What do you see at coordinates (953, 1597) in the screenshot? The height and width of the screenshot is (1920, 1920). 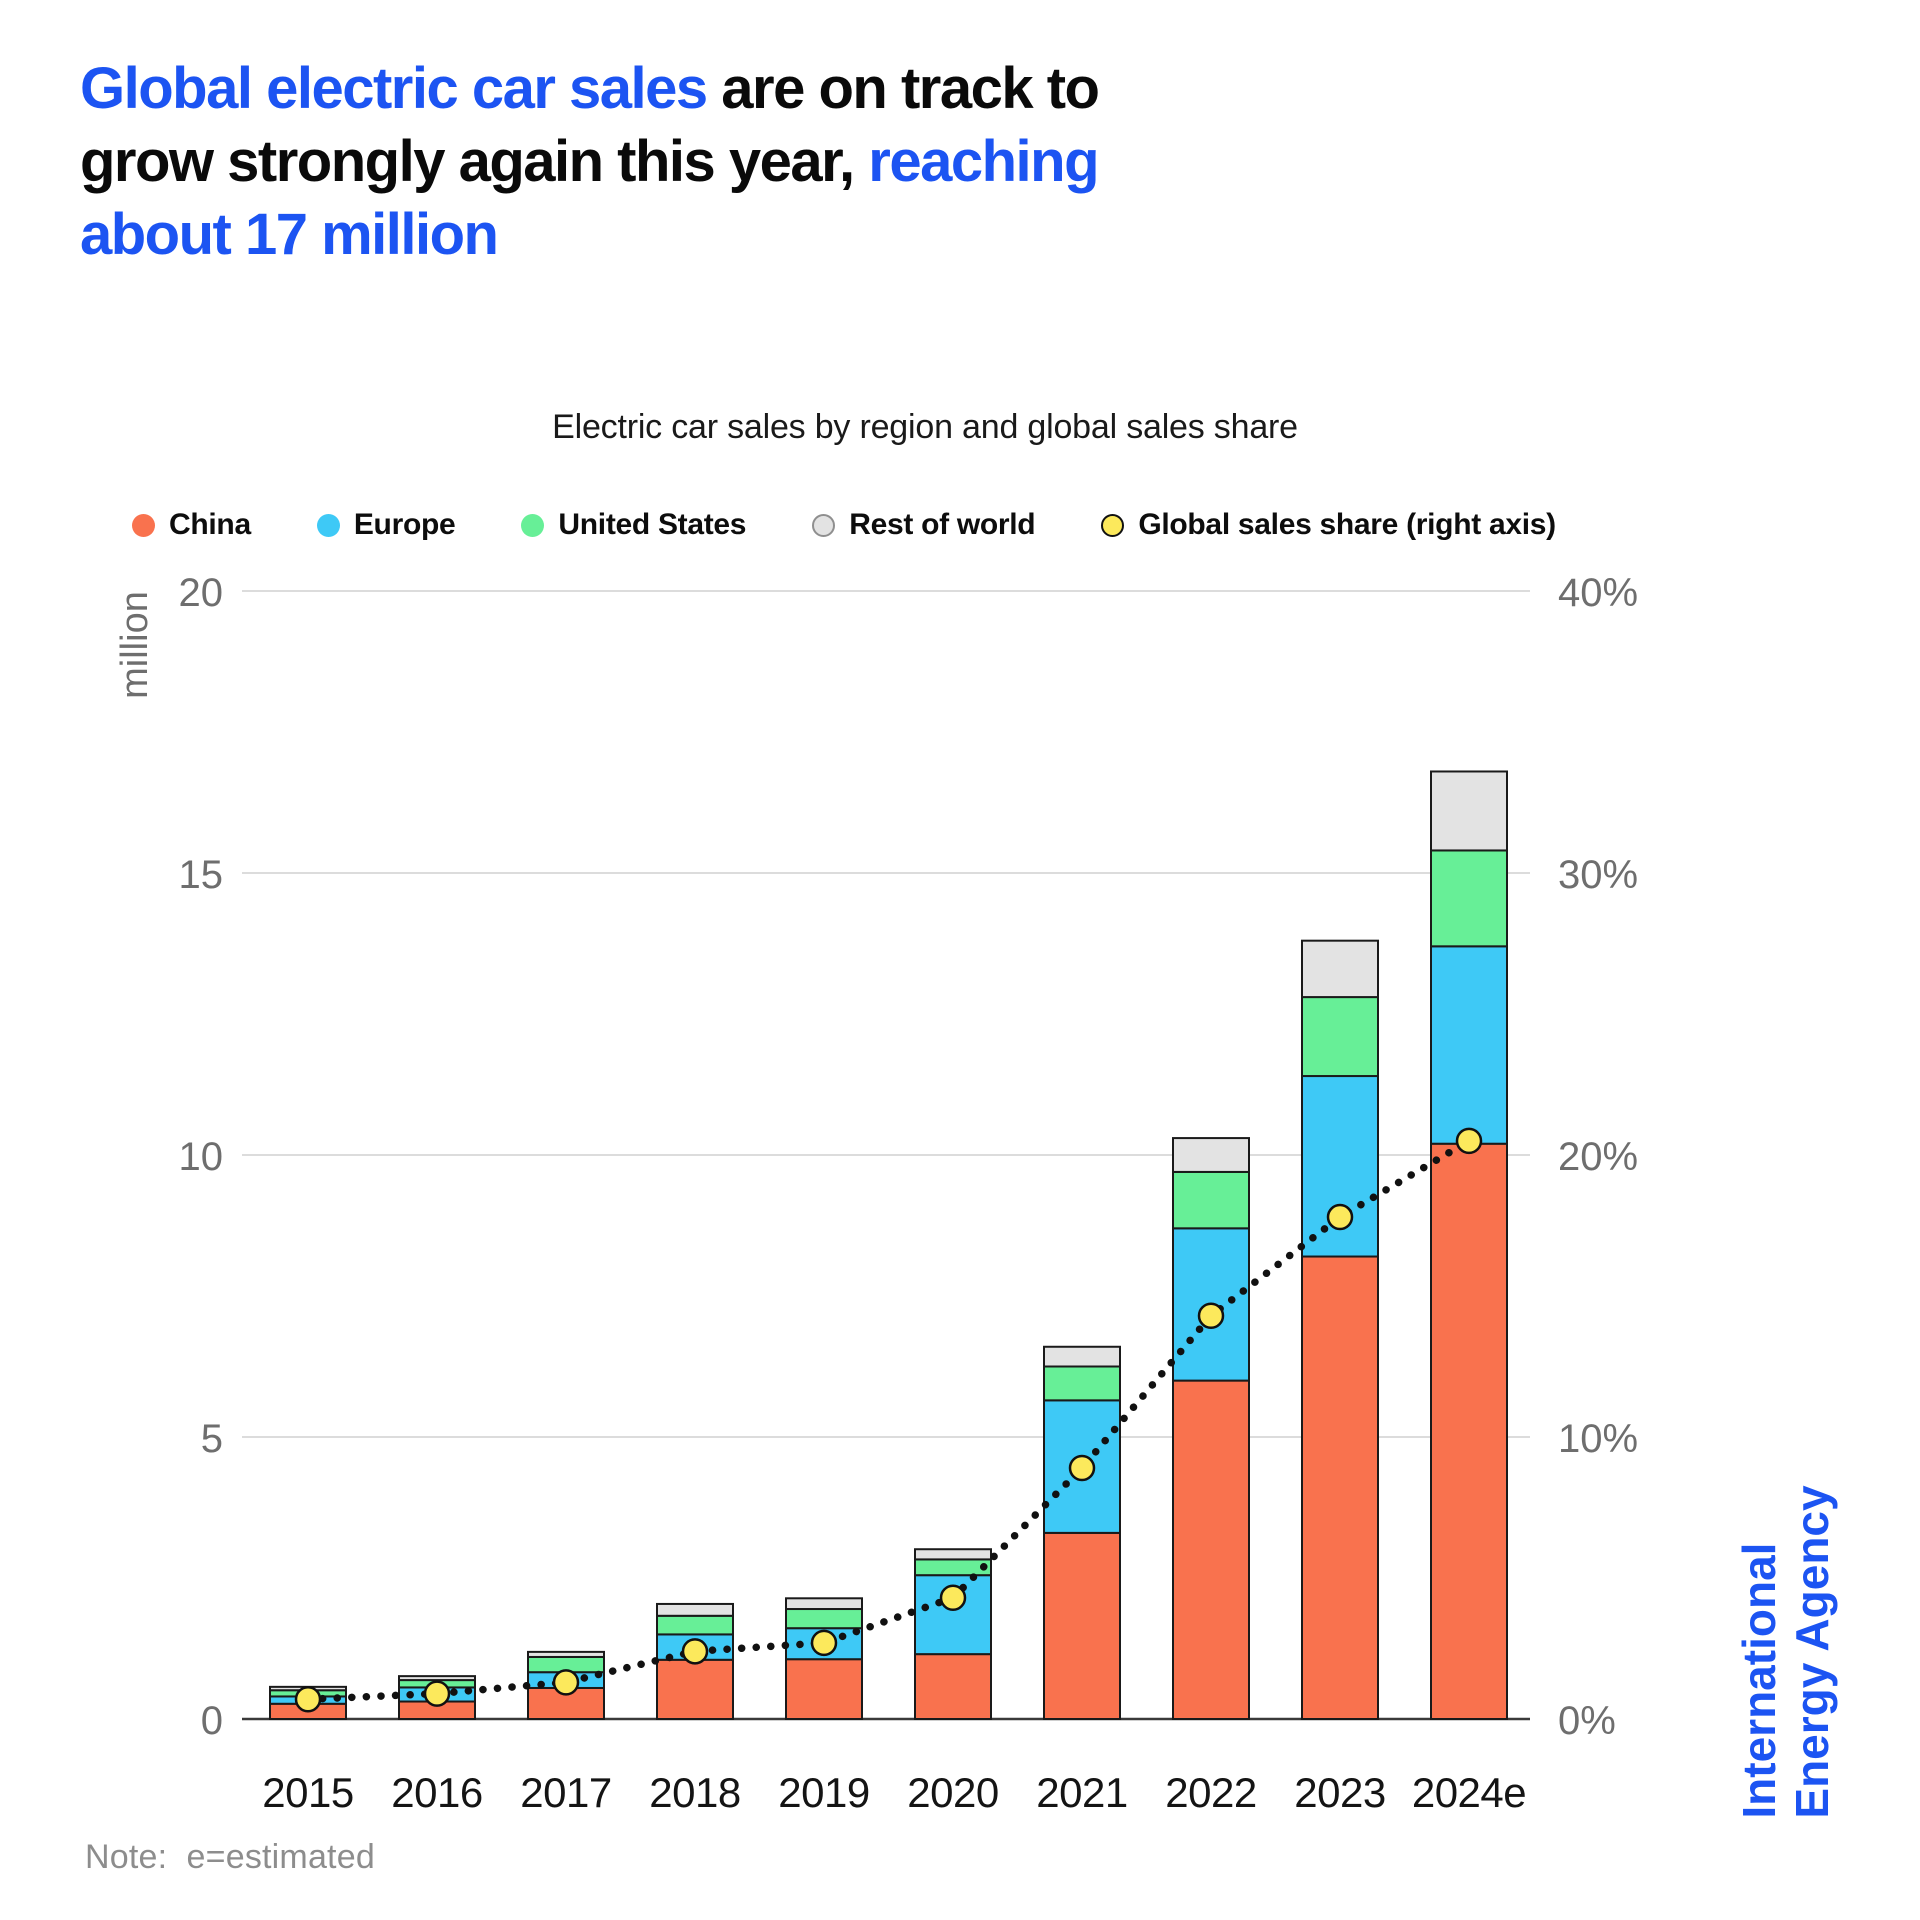 I see `share-marker-2020` at bounding box center [953, 1597].